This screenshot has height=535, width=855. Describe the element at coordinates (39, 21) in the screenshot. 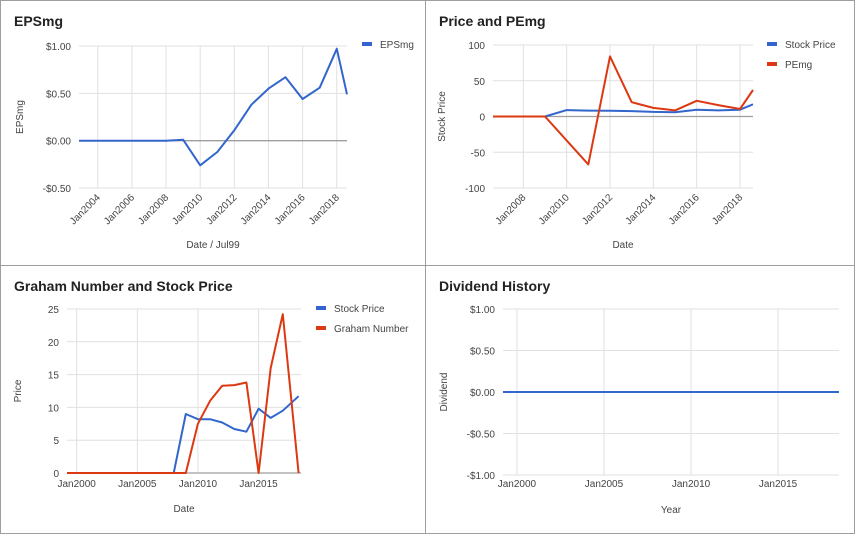

I see `eps-chart-title: EPSmg` at that location.